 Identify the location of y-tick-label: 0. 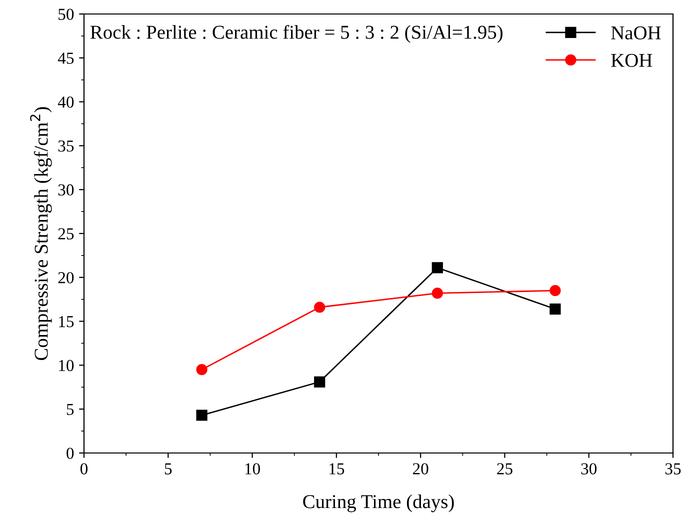
(70, 453).